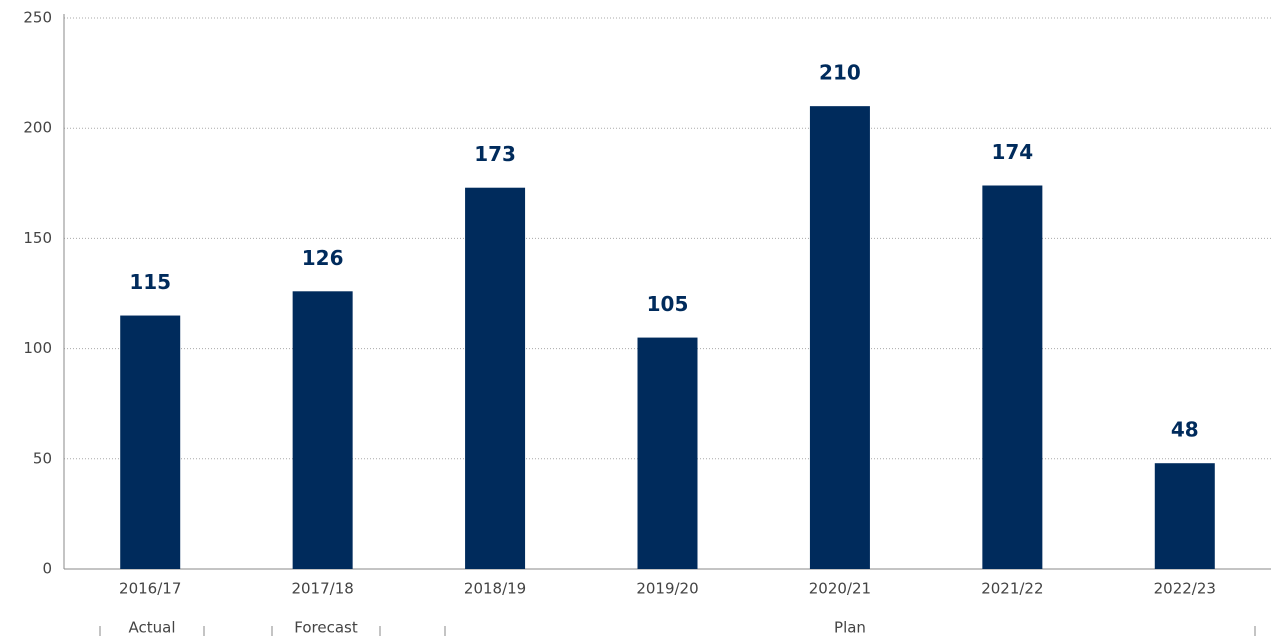 This screenshot has width=1271, height=640. Describe the element at coordinates (37, 18) in the screenshot. I see `y-tick-label: 250` at that location.